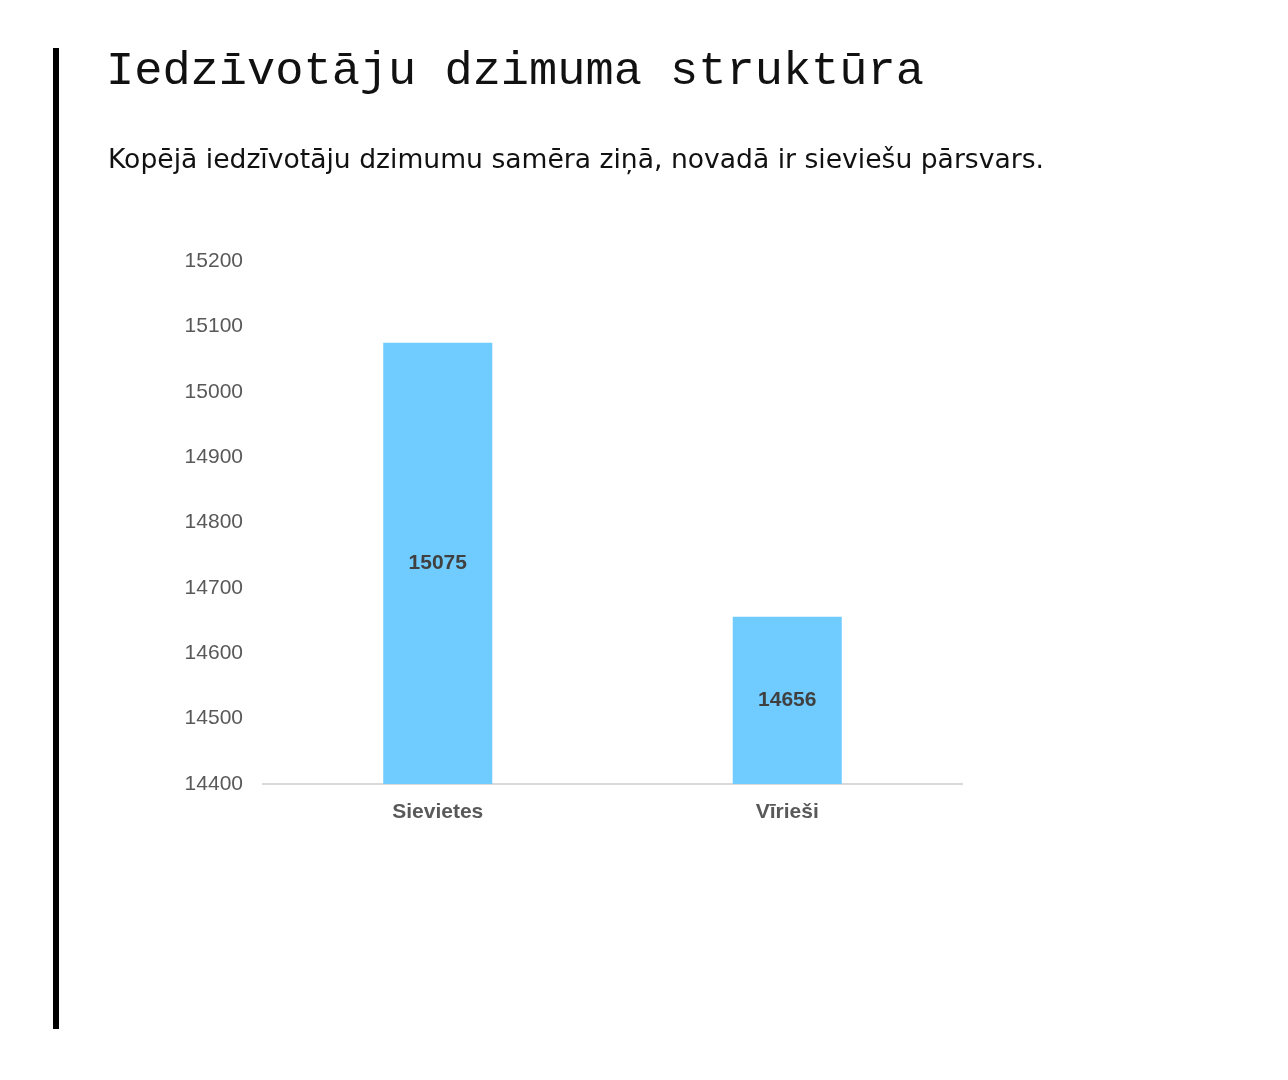 This screenshot has height=1080, width=1288. Describe the element at coordinates (213, 390) in the screenshot. I see `y-tick-label: 15000` at that location.